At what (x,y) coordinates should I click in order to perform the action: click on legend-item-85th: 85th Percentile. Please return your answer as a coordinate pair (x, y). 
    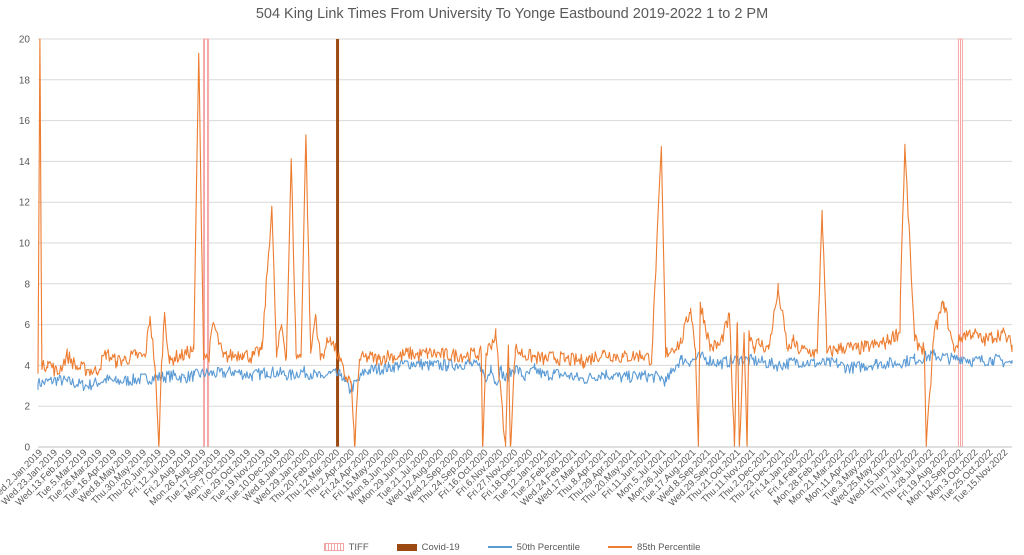
    Looking at the image, I should click on (654, 547).